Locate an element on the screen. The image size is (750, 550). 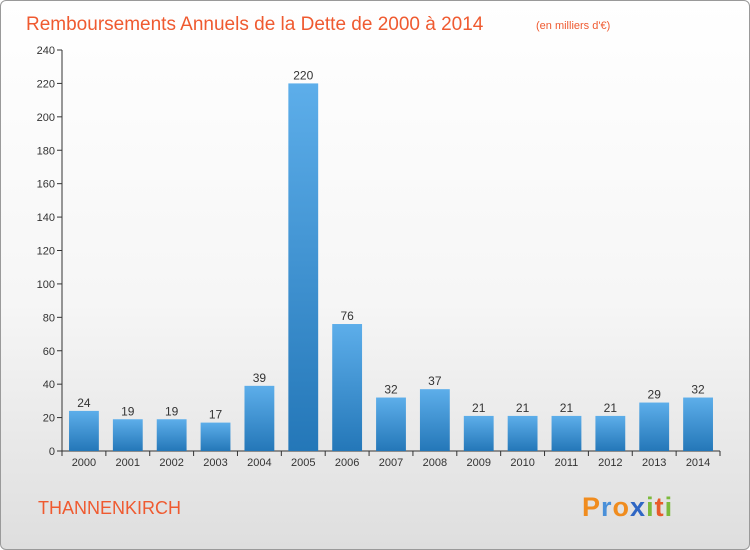
bar-value-label: 39 is located at coordinates (260, 378).